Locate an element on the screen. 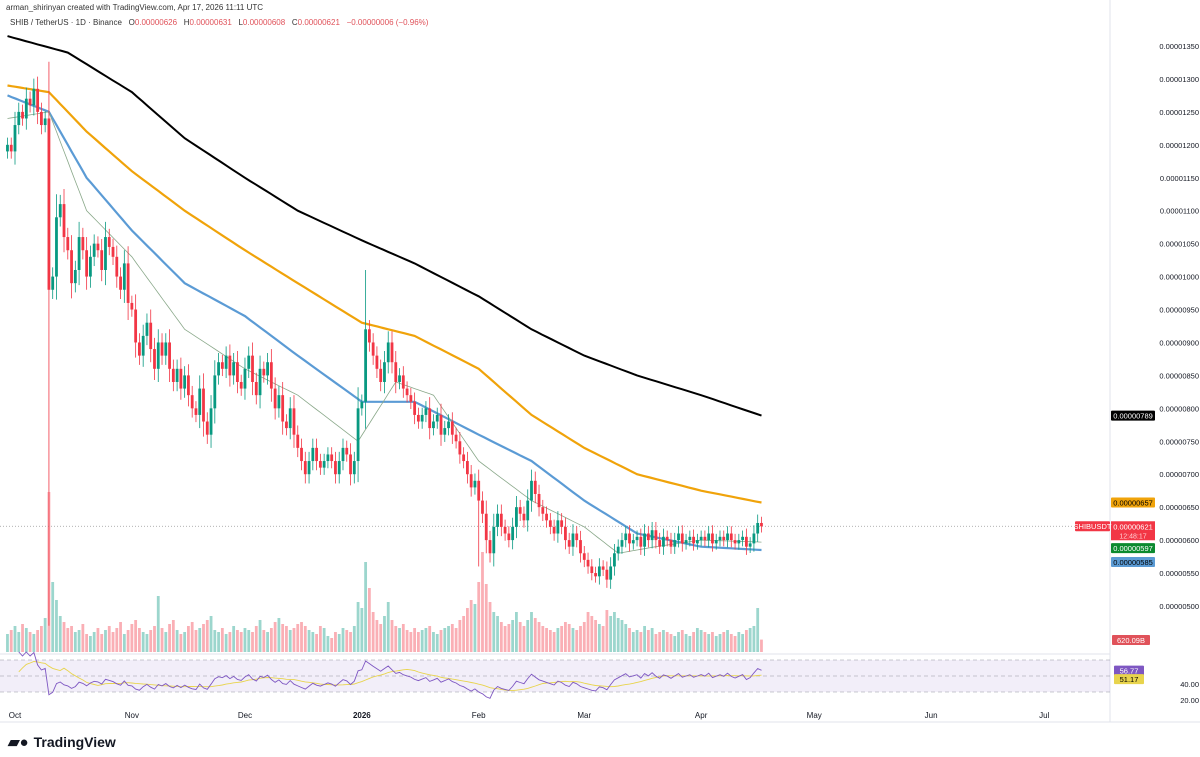 The image size is (1200, 757). current-price-label-bg is located at coordinates (1133, 531).